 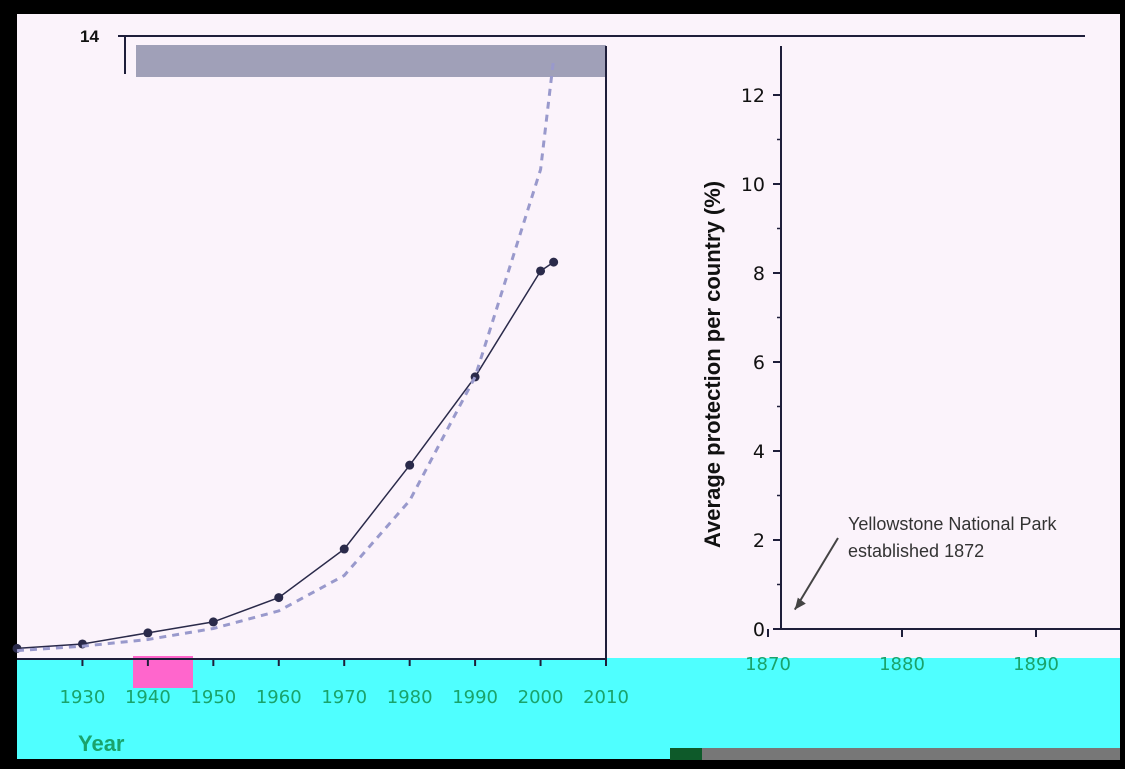 I want to click on left-series-point-1950, so click(x=213, y=622).